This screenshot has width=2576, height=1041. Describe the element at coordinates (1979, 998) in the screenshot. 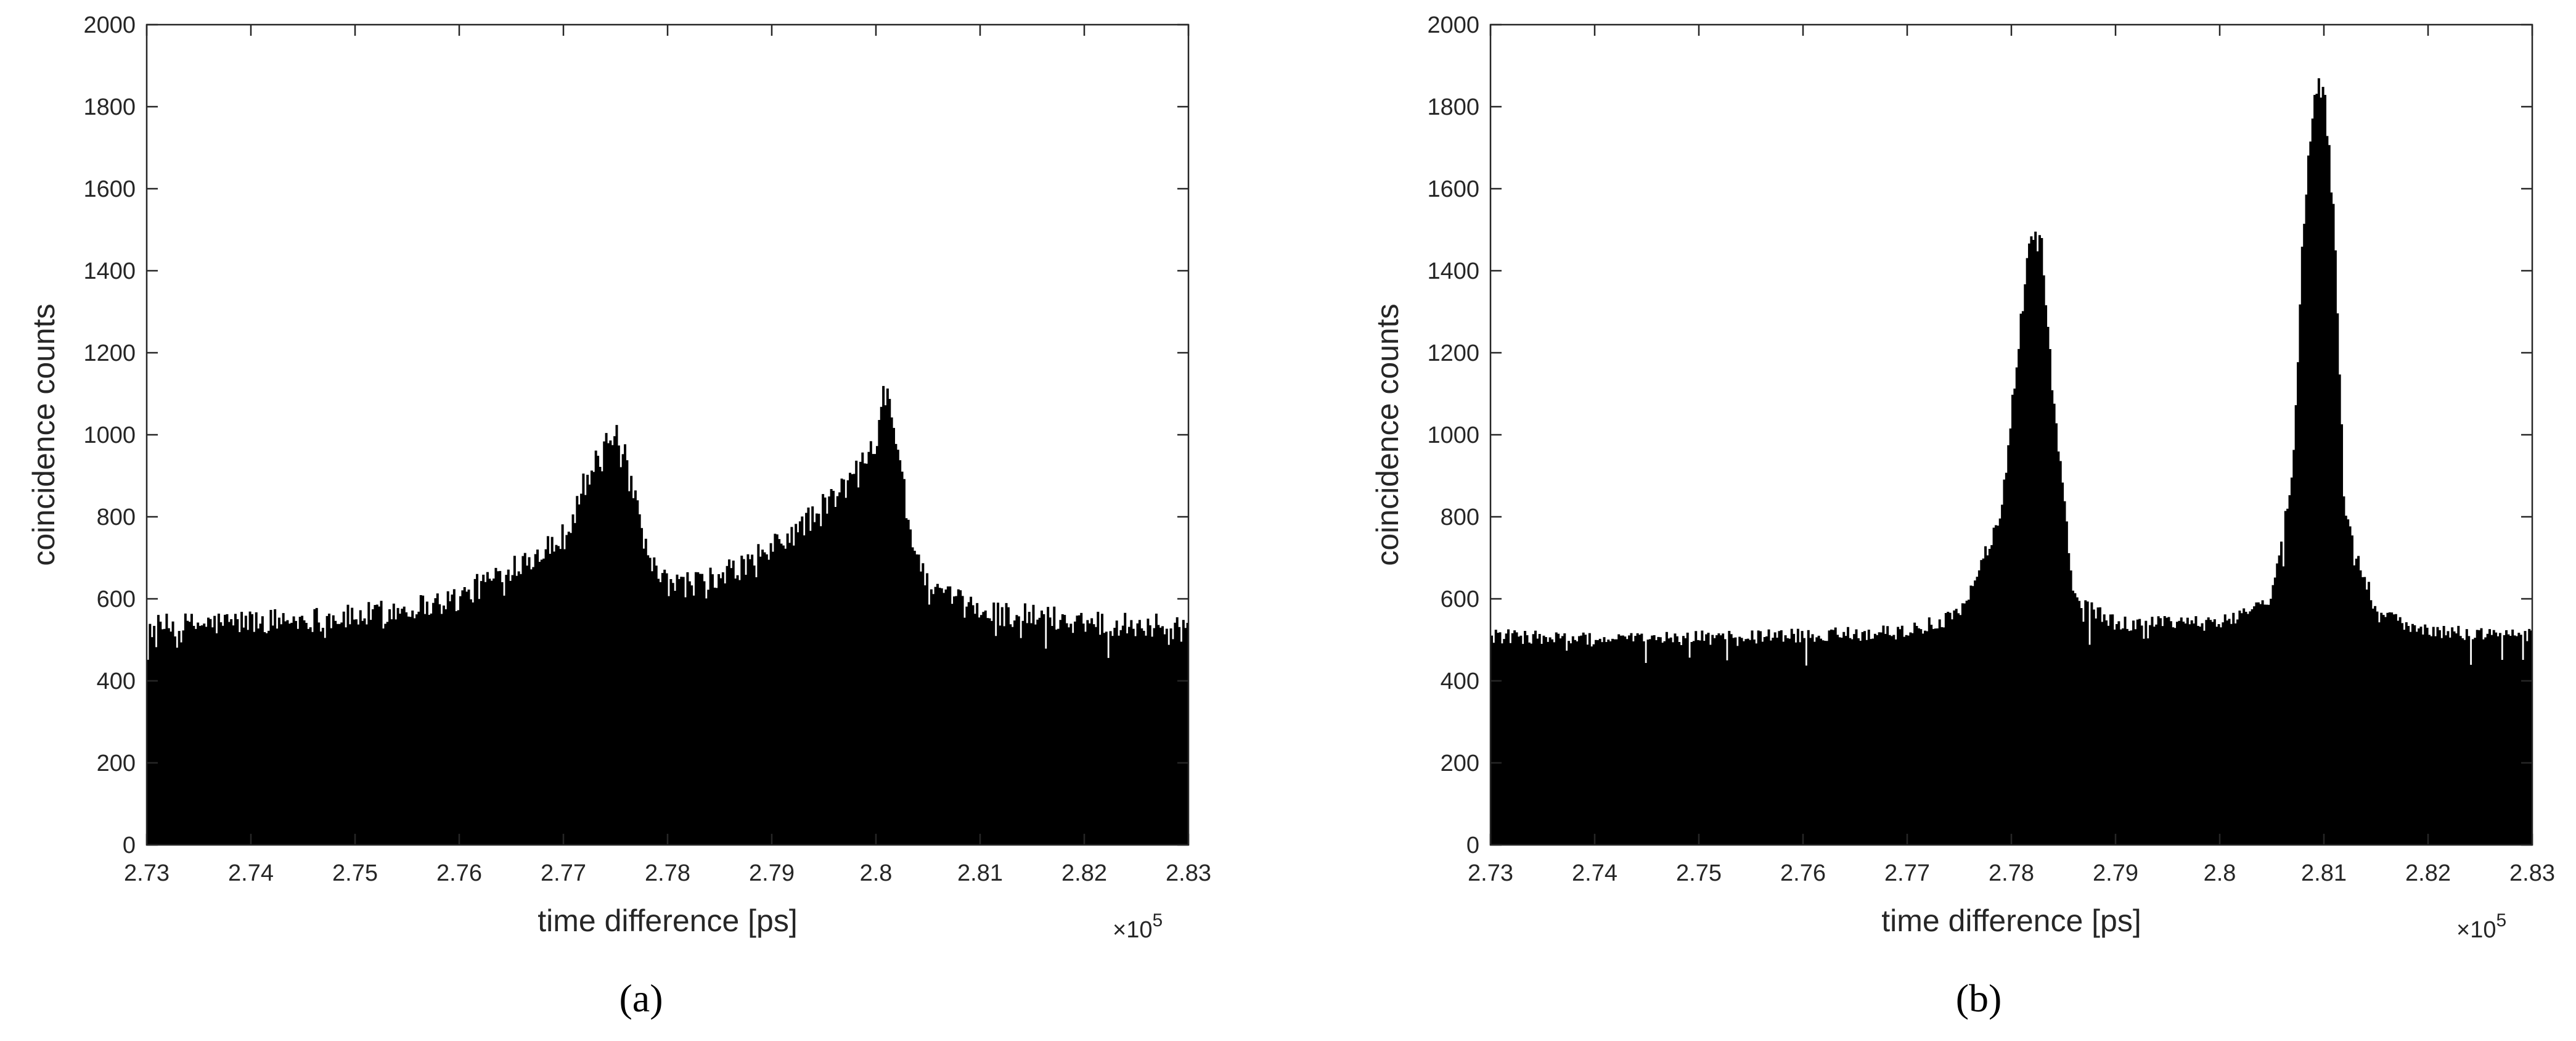

I see `panel-caption: (b)` at that location.